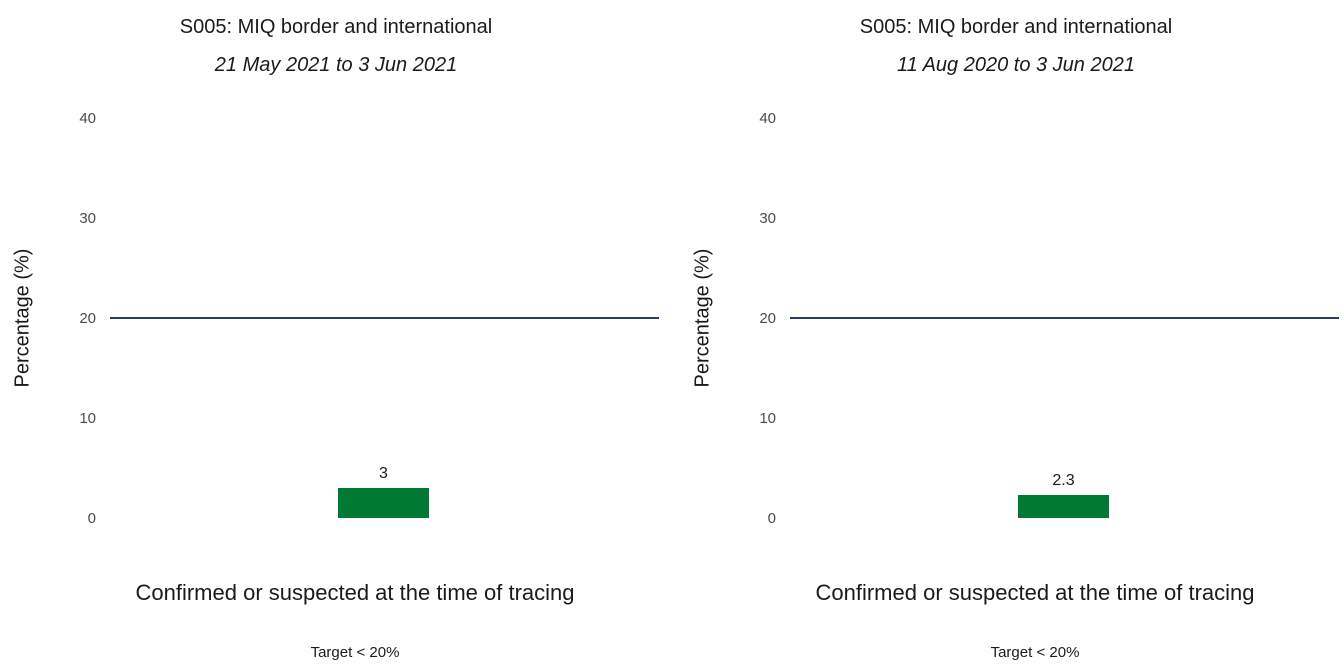 The image size is (1344, 665). Describe the element at coordinates (336, 65) in the screenshot. I see `chart-subtitle: 21 May 2021 to 3 Jun 2021` at that location.